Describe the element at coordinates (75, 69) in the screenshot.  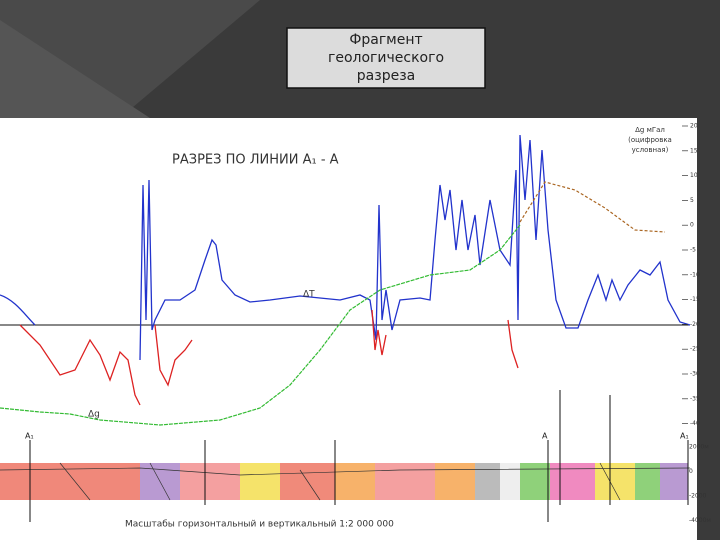
I see `background-shade` at that location.